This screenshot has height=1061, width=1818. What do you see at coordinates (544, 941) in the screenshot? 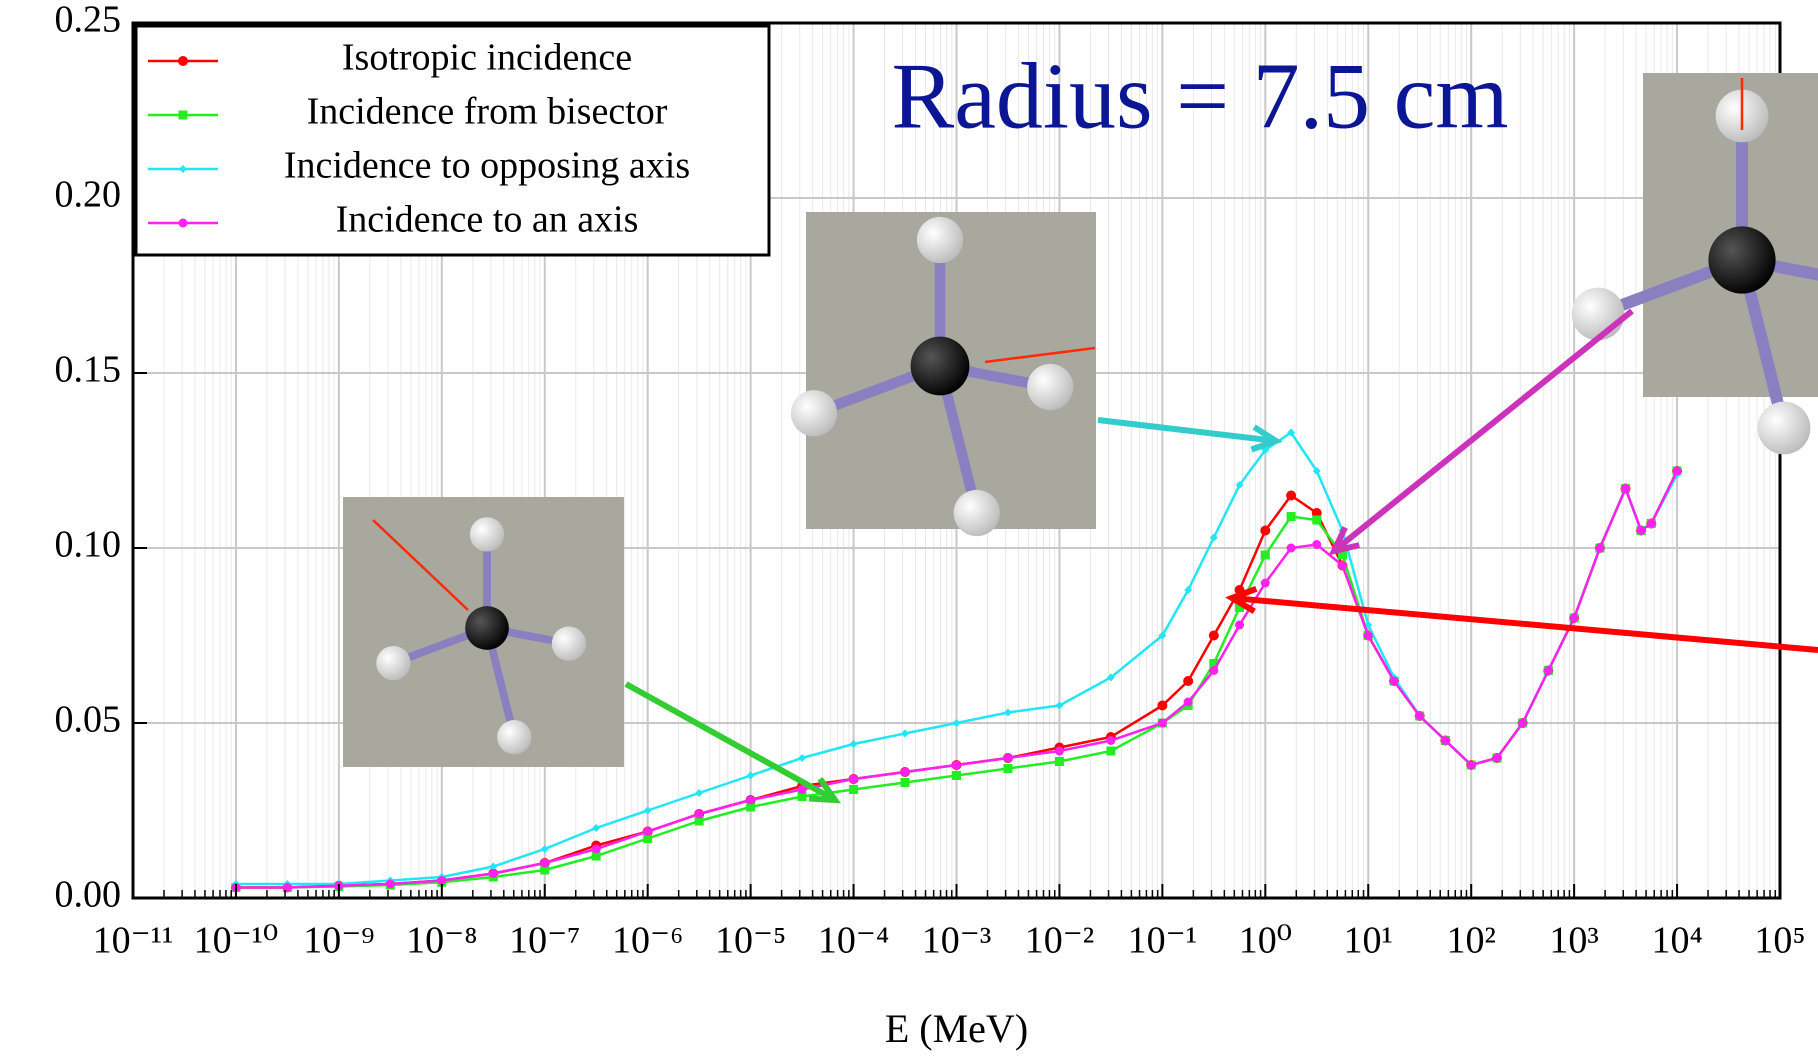
I see `x-tick-label: 10⁻⁷` at bounding box center [544, 941].